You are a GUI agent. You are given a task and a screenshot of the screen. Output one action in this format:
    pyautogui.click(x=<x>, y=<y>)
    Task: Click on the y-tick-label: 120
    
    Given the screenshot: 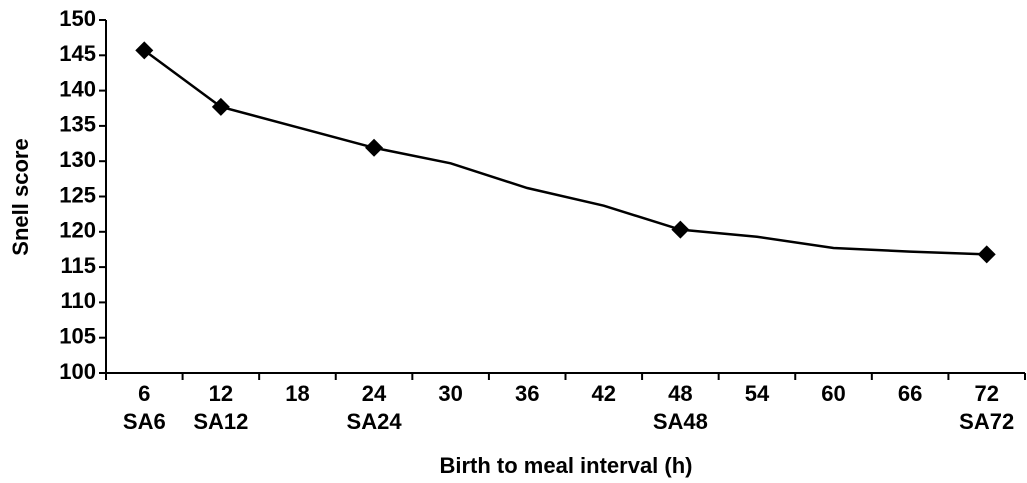 What is the action you would take?
    pyautogui.click(x=77, y=230)
    